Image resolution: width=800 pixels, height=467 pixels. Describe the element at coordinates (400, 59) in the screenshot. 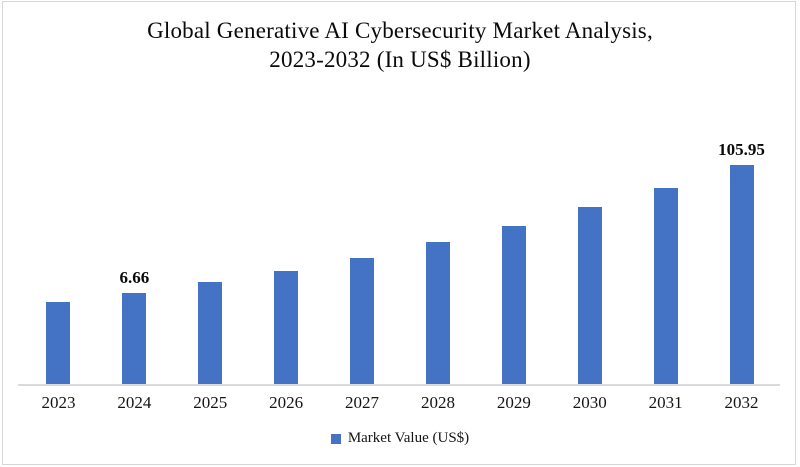

I see `chart-title-line-2: 2023-2032 (In US$ Billion)` at that location.